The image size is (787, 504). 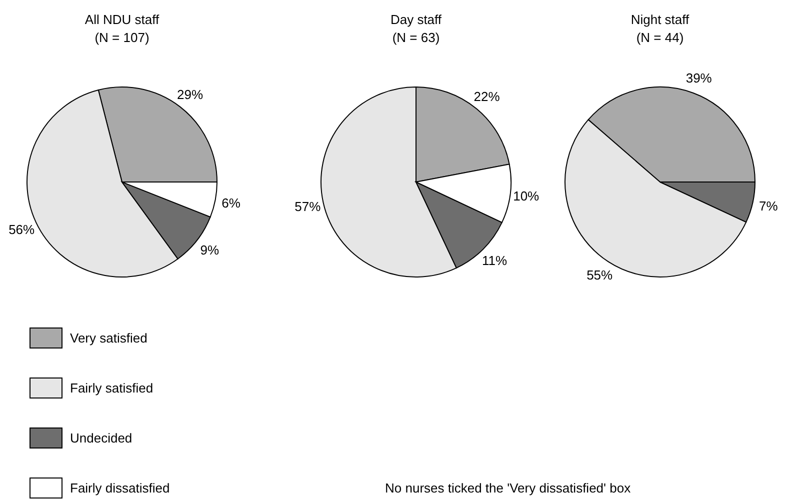 I want to click on data-label: 11%, so click(x=495, y=260).